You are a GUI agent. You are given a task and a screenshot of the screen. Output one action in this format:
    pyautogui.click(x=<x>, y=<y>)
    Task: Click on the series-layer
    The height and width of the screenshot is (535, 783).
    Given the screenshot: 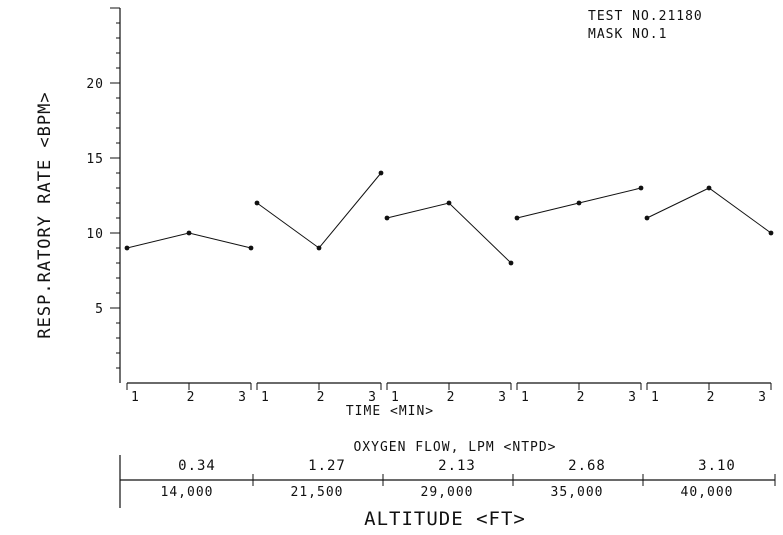 What is the action you would take?
    pyautogui.click(x=449, y=218)
    